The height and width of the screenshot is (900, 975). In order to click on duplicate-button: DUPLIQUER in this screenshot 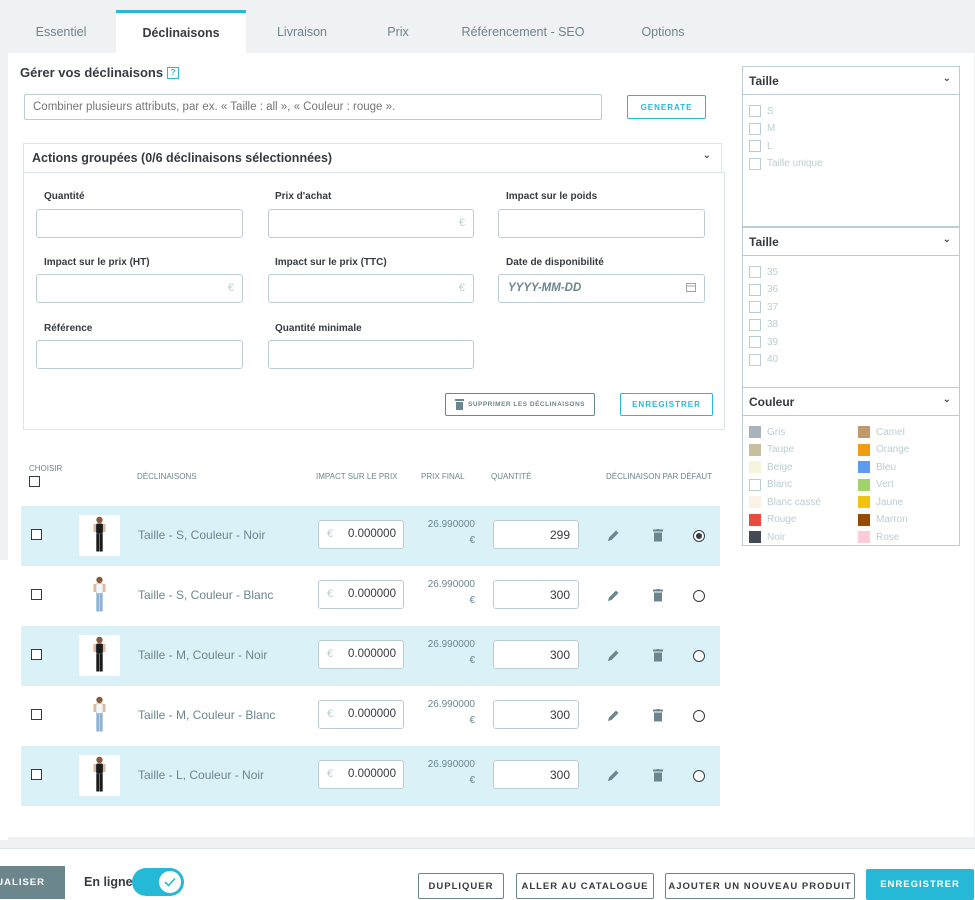, I will do `click(461, 886)`.